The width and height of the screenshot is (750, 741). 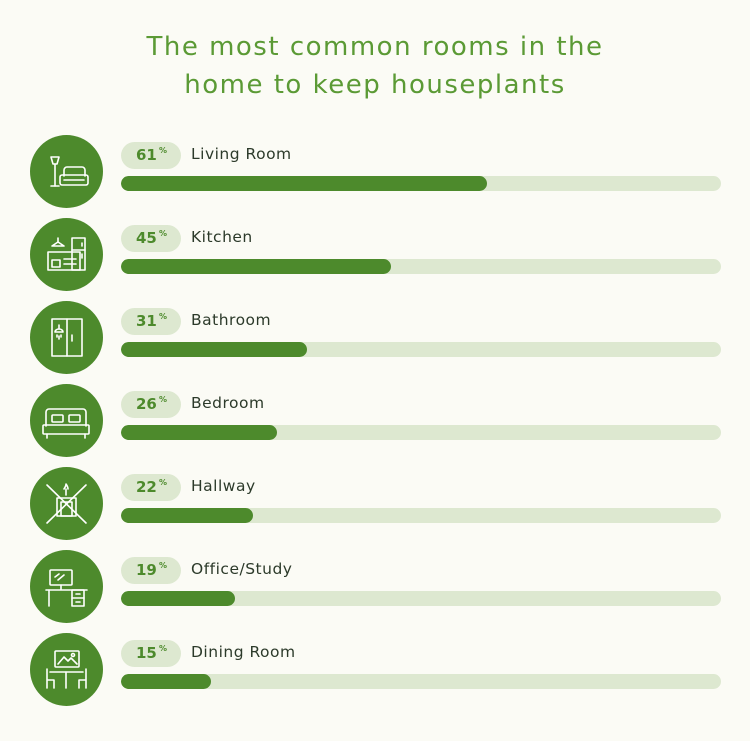 I want to click on category-label: Bedroom, so click(x=228, y=403).